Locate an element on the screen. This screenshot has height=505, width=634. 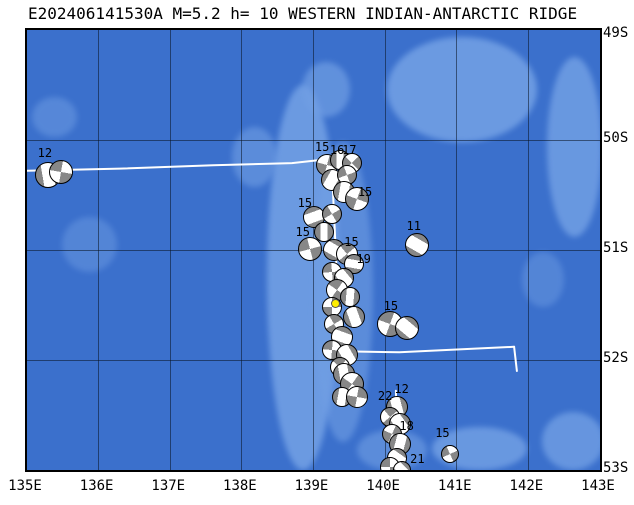
event-day-label: 22 is located at coordinates (385, 396).